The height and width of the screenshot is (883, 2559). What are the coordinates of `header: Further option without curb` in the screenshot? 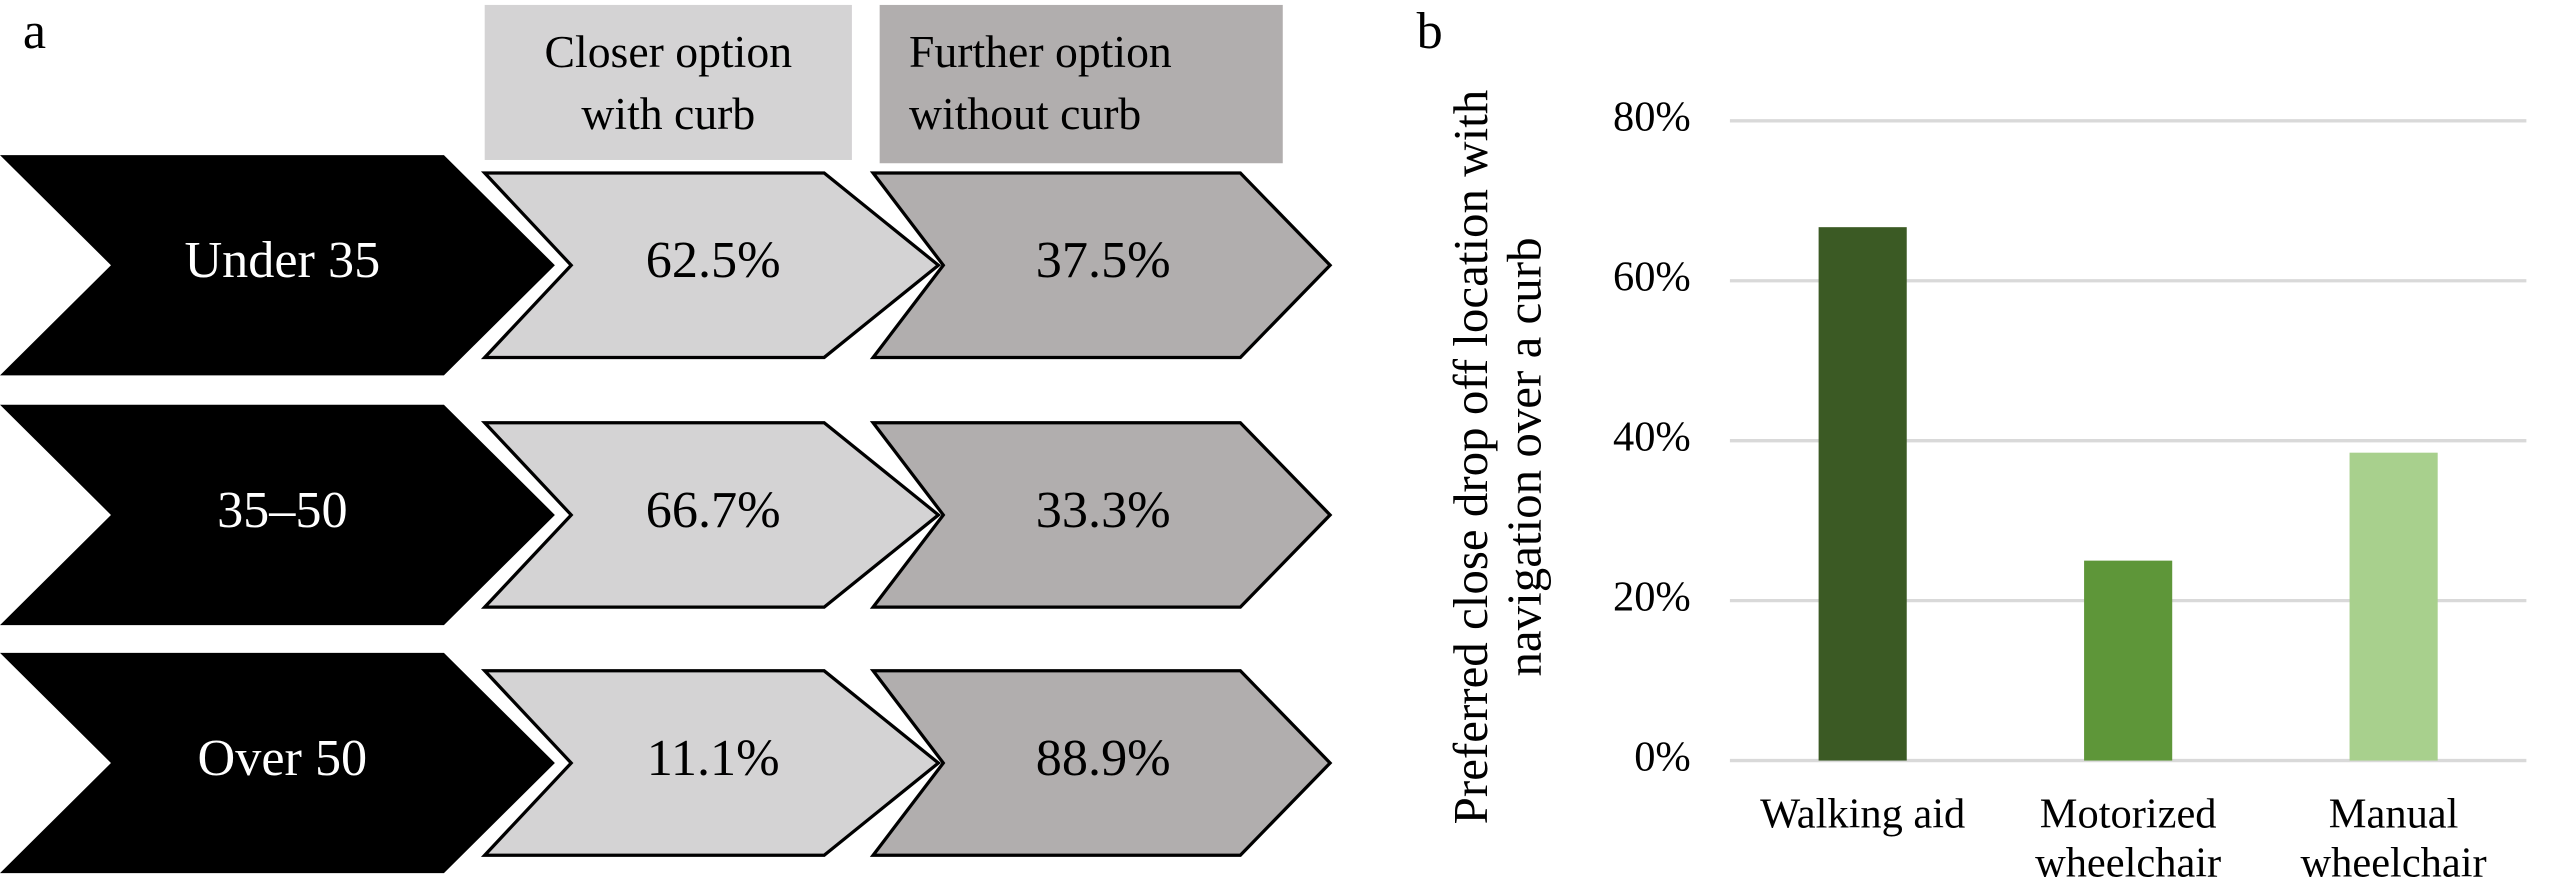 It's located at (1040, 84).